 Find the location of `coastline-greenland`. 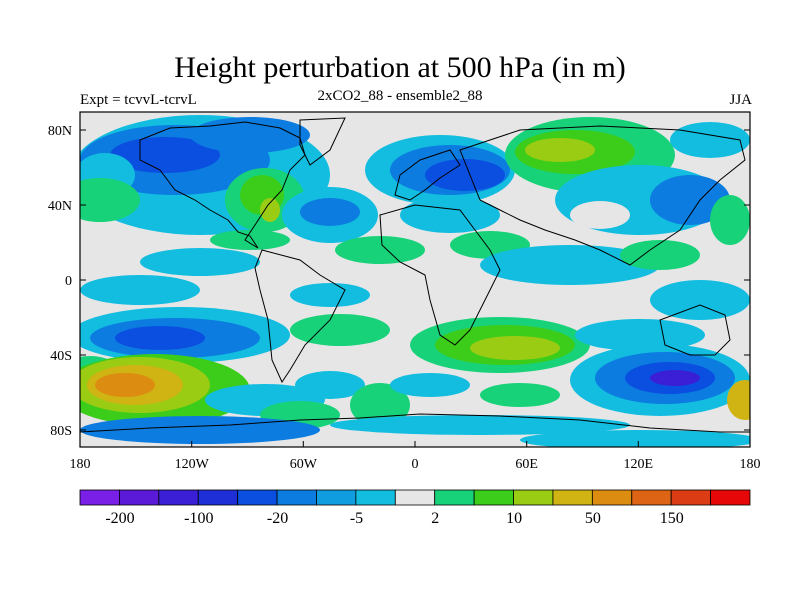

coastline-greenland is located at coordinates (322, 141).